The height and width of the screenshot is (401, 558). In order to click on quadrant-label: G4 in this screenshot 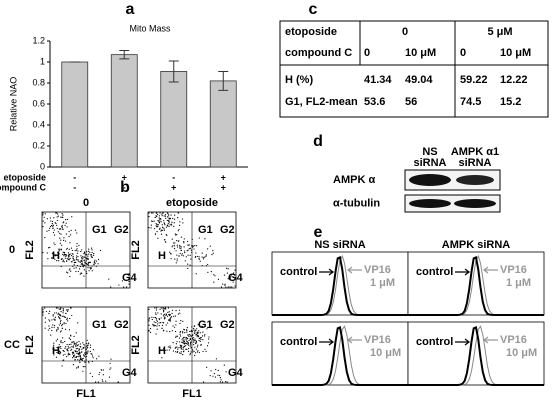, I will do `click(130, 373)`.